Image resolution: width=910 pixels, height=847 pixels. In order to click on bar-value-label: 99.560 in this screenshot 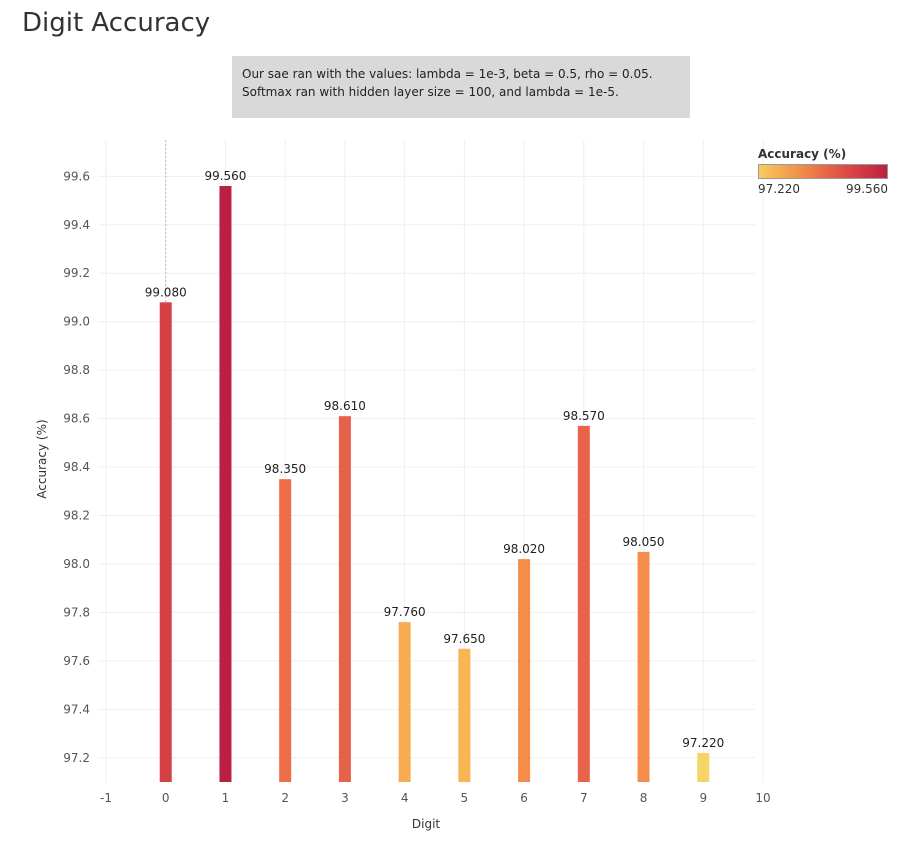, I will do `click(225, 176)`.